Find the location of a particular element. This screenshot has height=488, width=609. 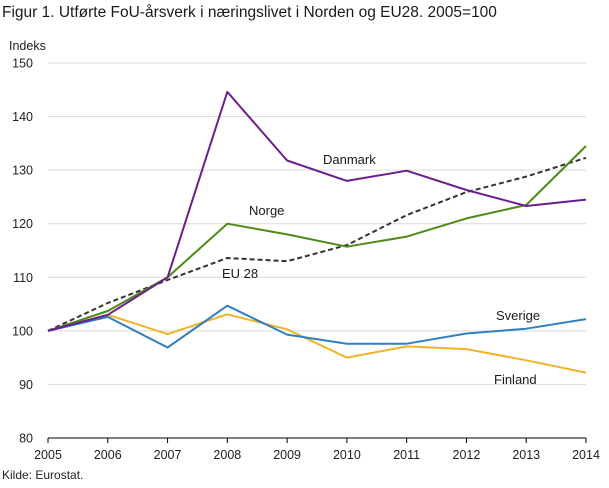

series-line-sverige is located at coordinates (317, 326).